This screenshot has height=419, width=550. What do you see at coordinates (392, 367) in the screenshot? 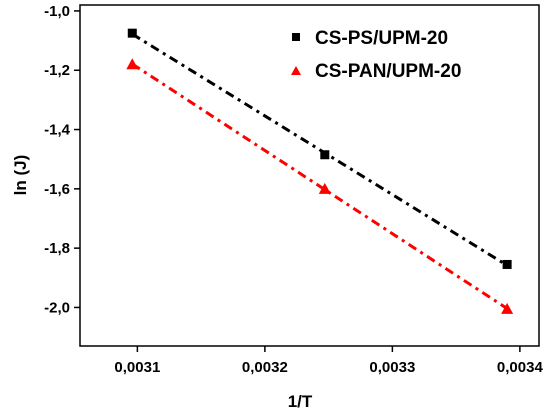
I see `x-tick-label: 0,0033` at bounding box center [392, 367].